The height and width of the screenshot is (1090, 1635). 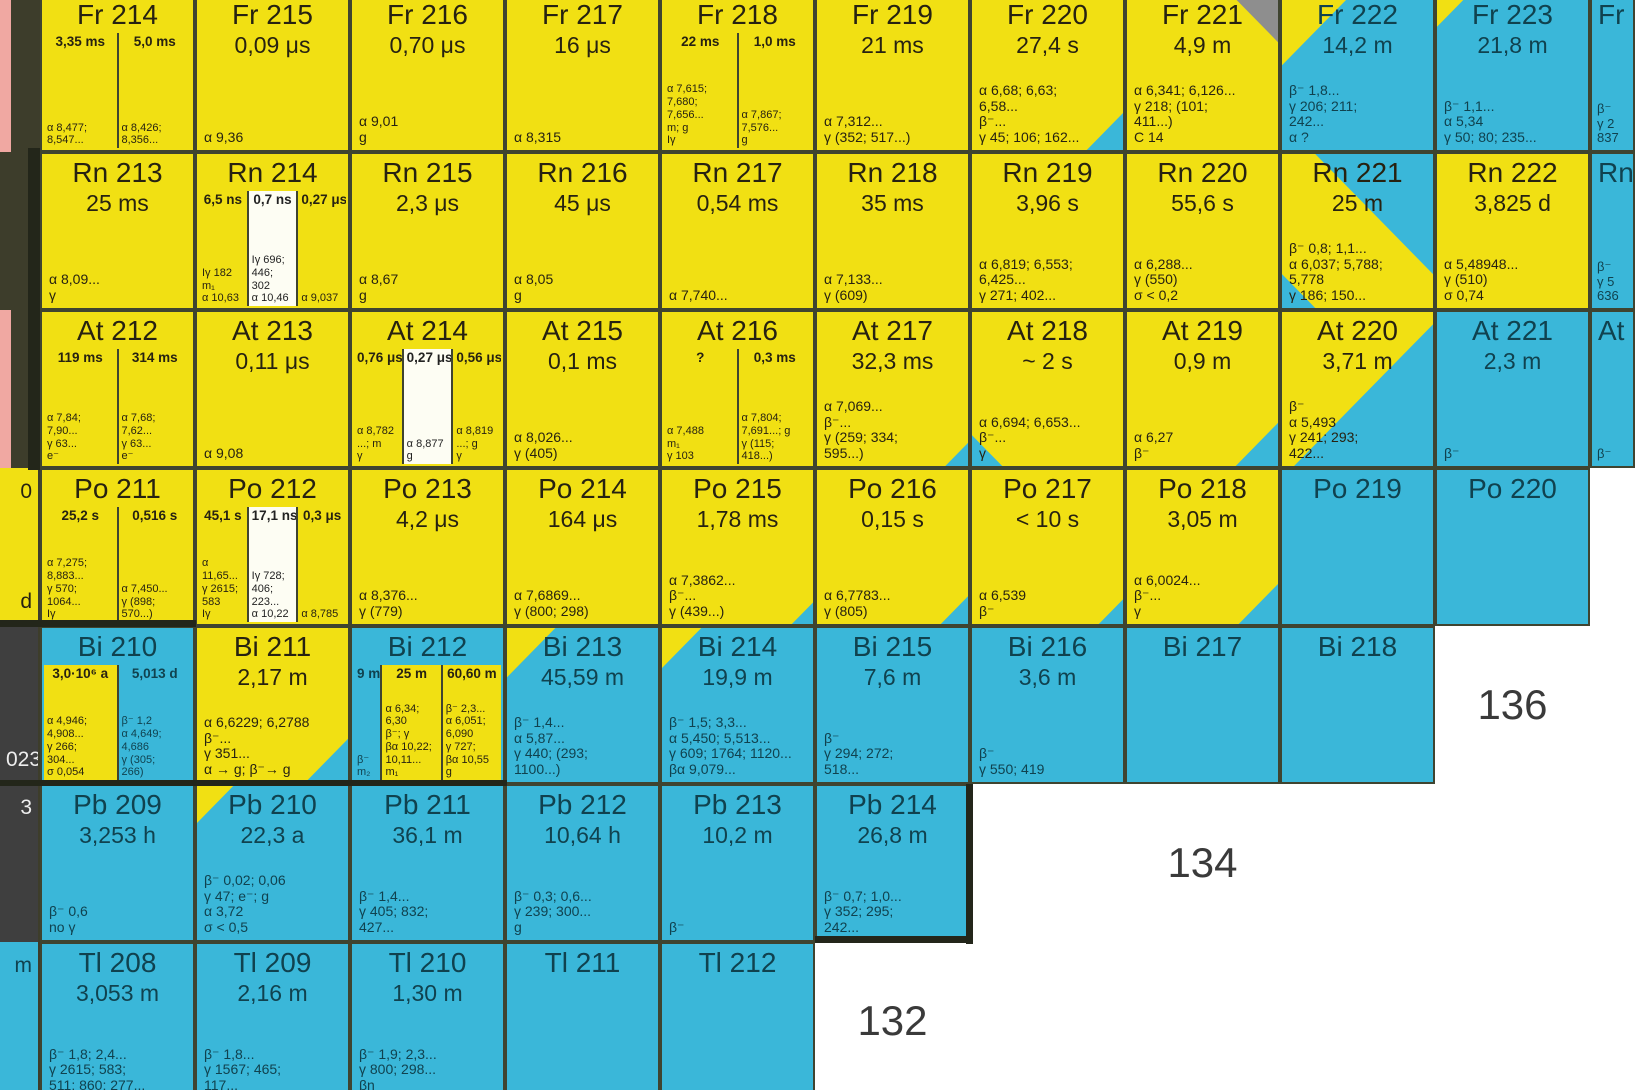 What do you see at coordinates (272, 646) in the screenshot?
I see `nuclide-id: Bi 211` at bounding box center [272, 646].